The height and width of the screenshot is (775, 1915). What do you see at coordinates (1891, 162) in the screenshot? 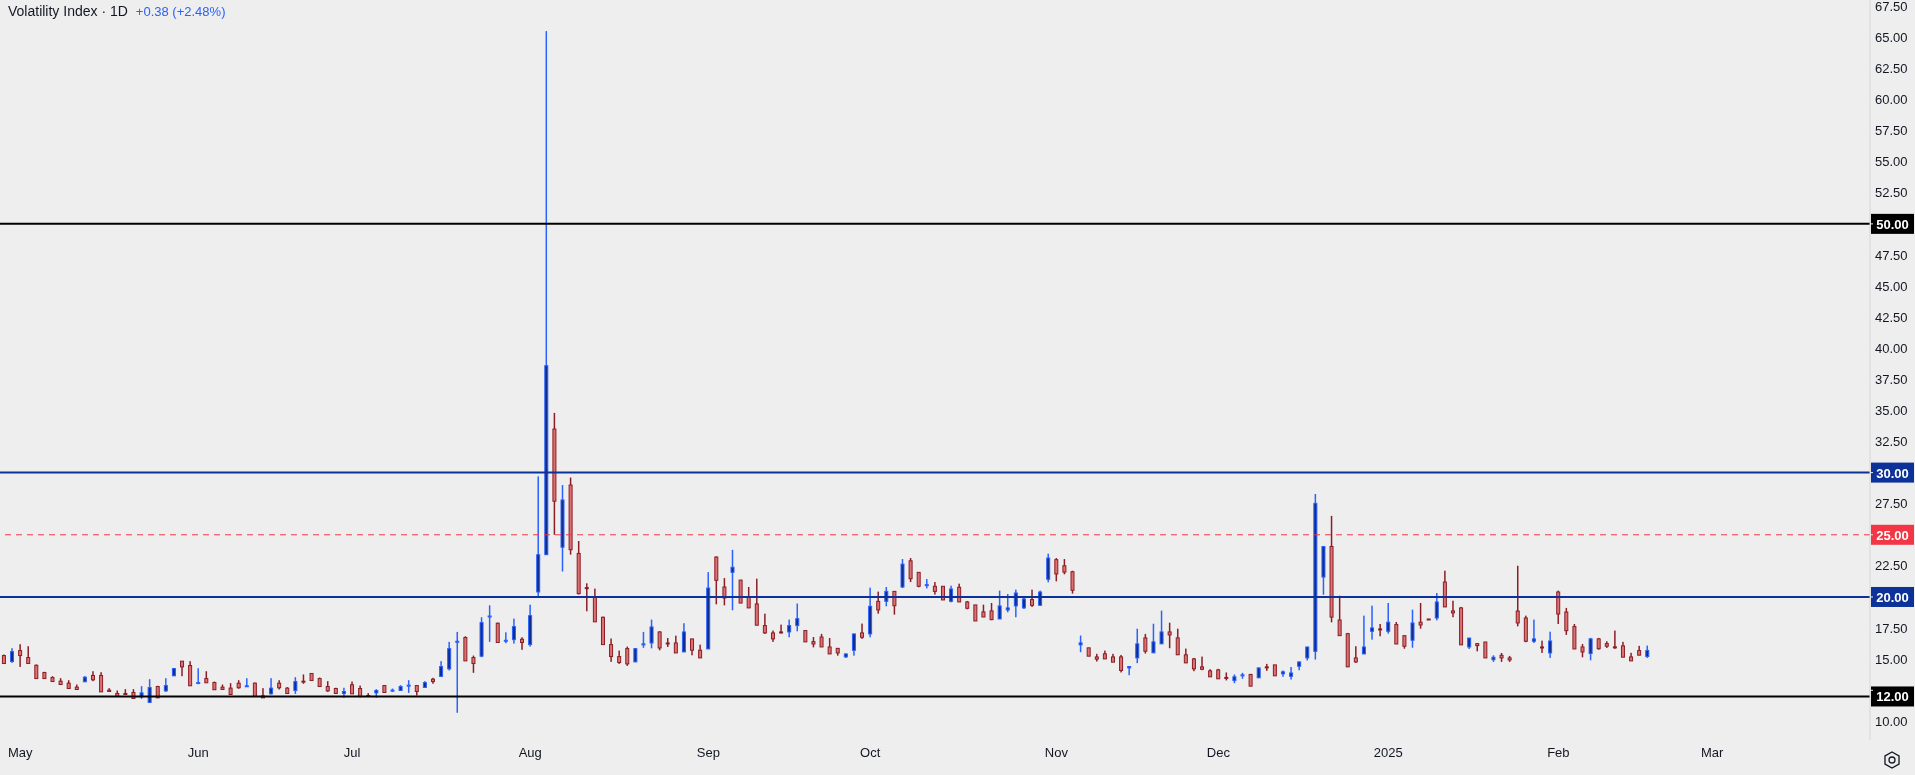
I see `y-tick-label: 55.00` at bounding box center [1891, 162].